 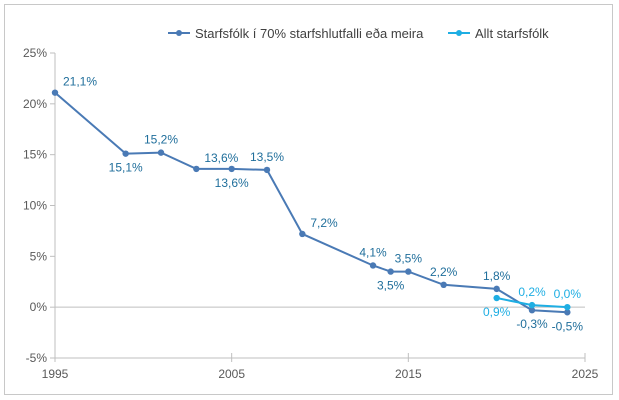 I want to click on data-label: 15,2%, so click(x=161, y=140).